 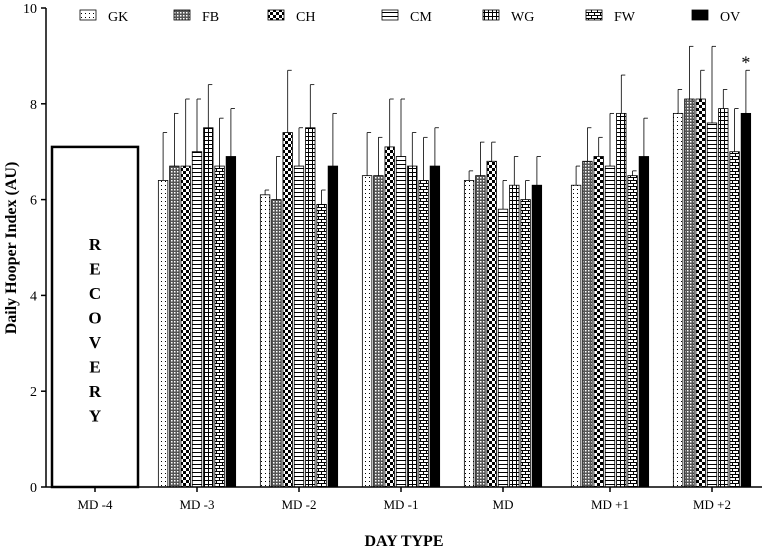 I want to click on y-tick-label: 2, so click(x=33, y=392).